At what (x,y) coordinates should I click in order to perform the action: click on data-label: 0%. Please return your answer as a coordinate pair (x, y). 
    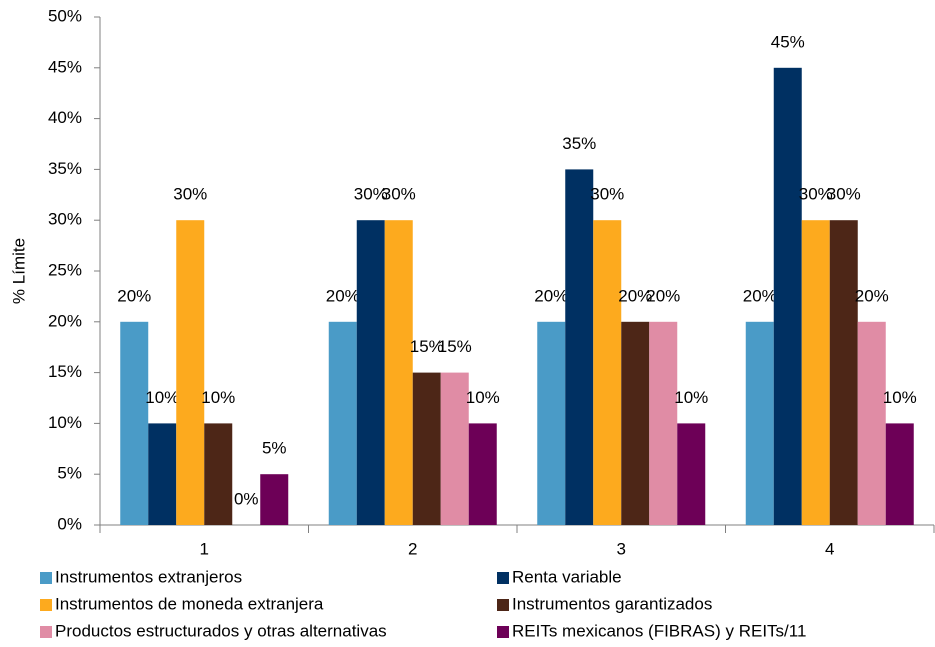
    Looking at the image, I should click on (246, 498).